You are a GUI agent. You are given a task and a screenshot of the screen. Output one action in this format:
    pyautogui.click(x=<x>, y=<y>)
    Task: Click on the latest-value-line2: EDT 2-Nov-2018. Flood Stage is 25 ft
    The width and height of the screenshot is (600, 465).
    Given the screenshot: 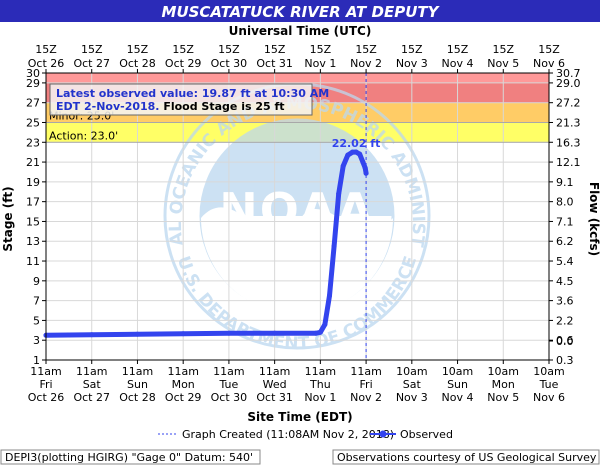 What is the action you would take?
    pyautogui.click(x=170, y=106)
    